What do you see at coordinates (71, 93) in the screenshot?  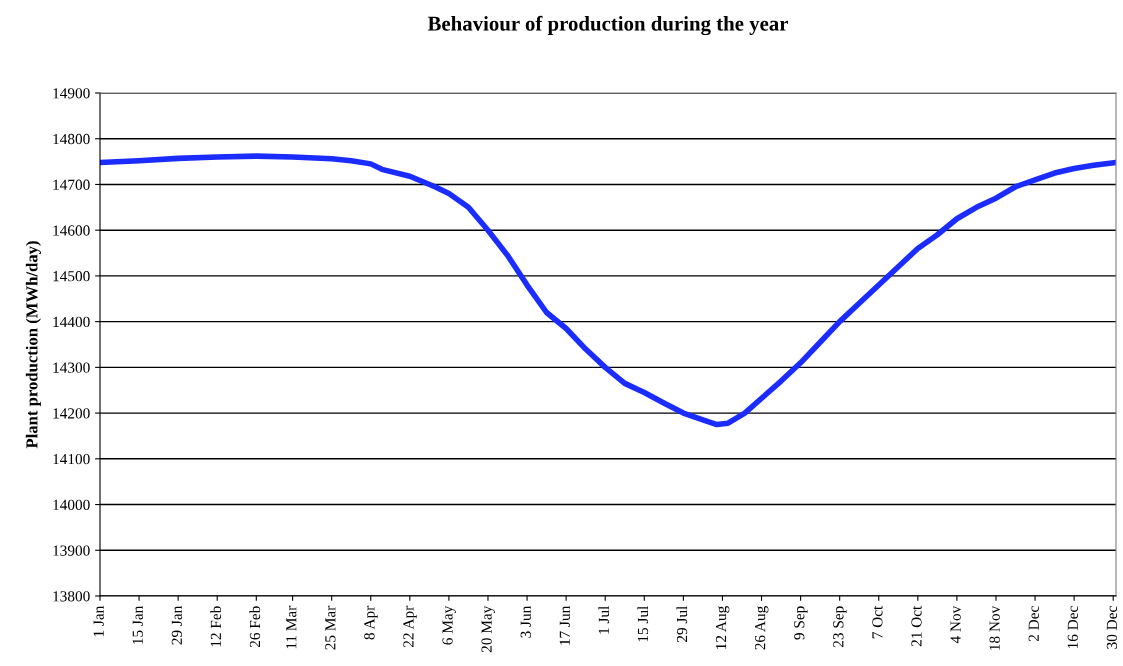 I see `y-tick-label: 14900` at bounding box center [71, 93].